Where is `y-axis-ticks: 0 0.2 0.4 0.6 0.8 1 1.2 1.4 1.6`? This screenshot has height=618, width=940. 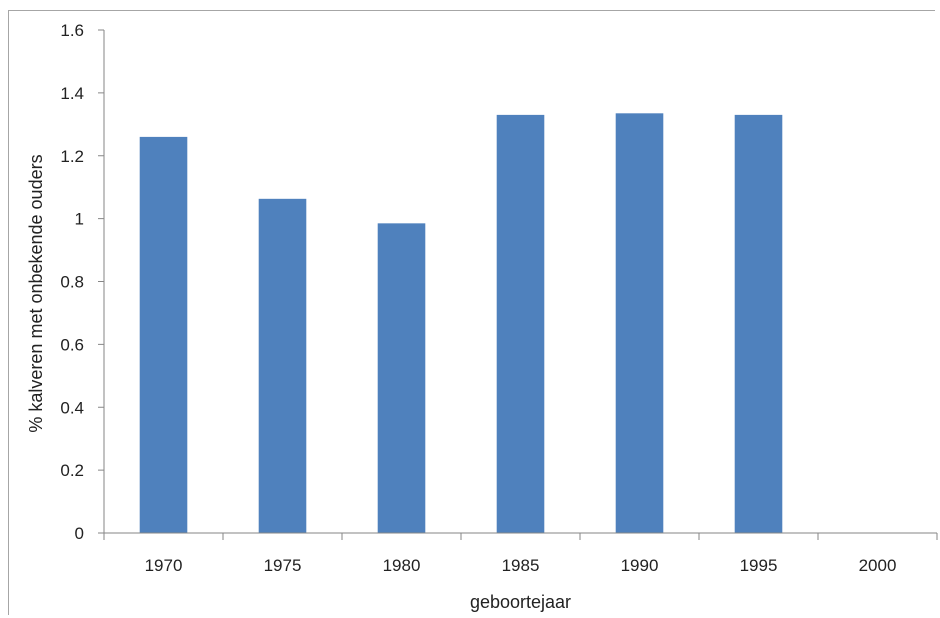 y-axis-ticks: 0 0.2 0.4 0.6 0.8 1 1.2 1.4 1.6 is located at coordinates (82, 282).